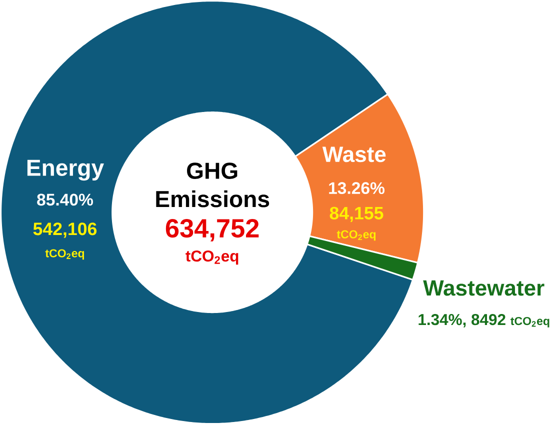 The width and height of the screenshot is (550, 425). Describe the element at coordinates (213, 185) in the screenshot. I see `text: GHG Emissions` at that location.